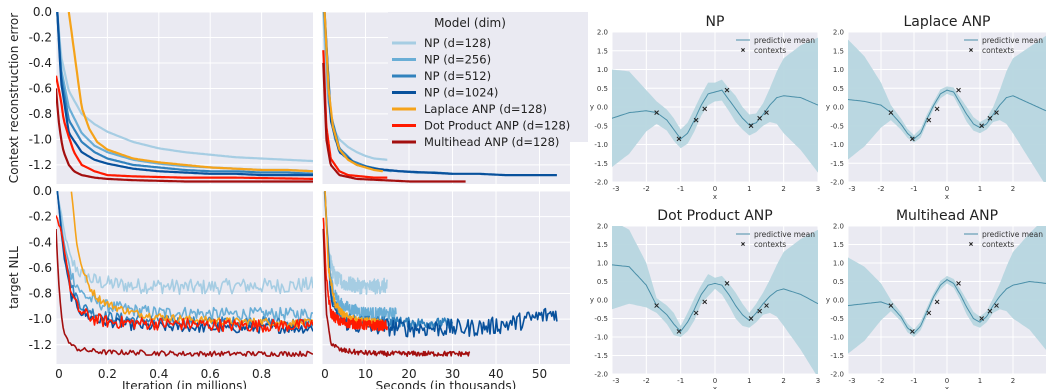 The width and height of the screenshot is (1050, 389). Describe the element at coordinates (838, 108) in the screenshot. I see `y-tick-label: 0.0` at that location.